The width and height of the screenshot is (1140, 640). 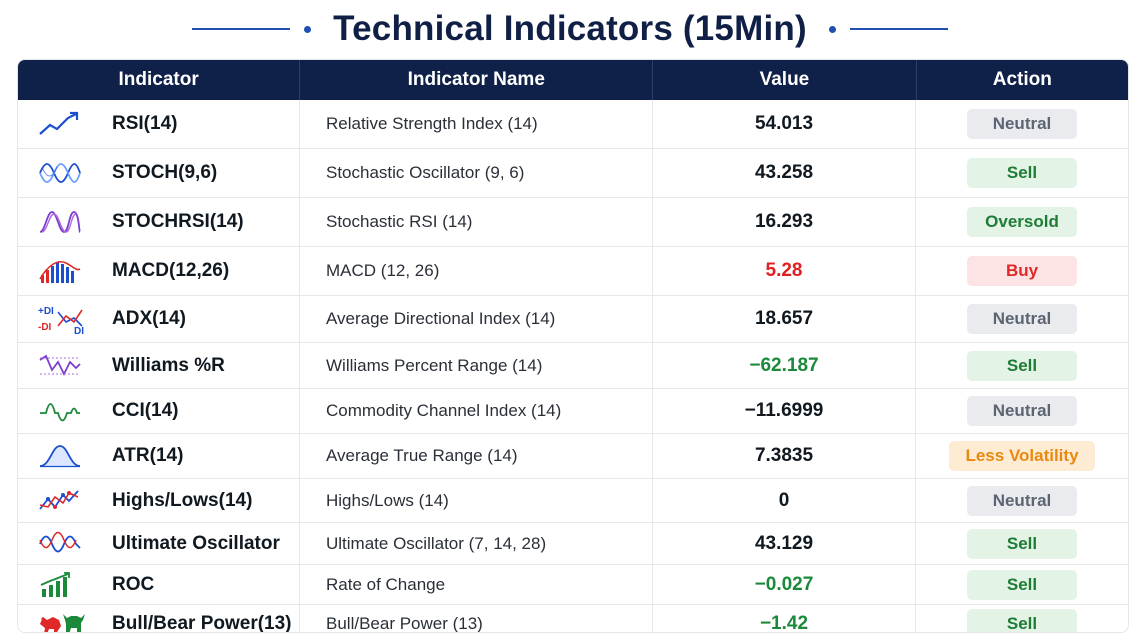 What do you see at coordinates (784, 618) in the screenshot?
I see `indicator-value: −1.42` at bounding box center [784, 618].